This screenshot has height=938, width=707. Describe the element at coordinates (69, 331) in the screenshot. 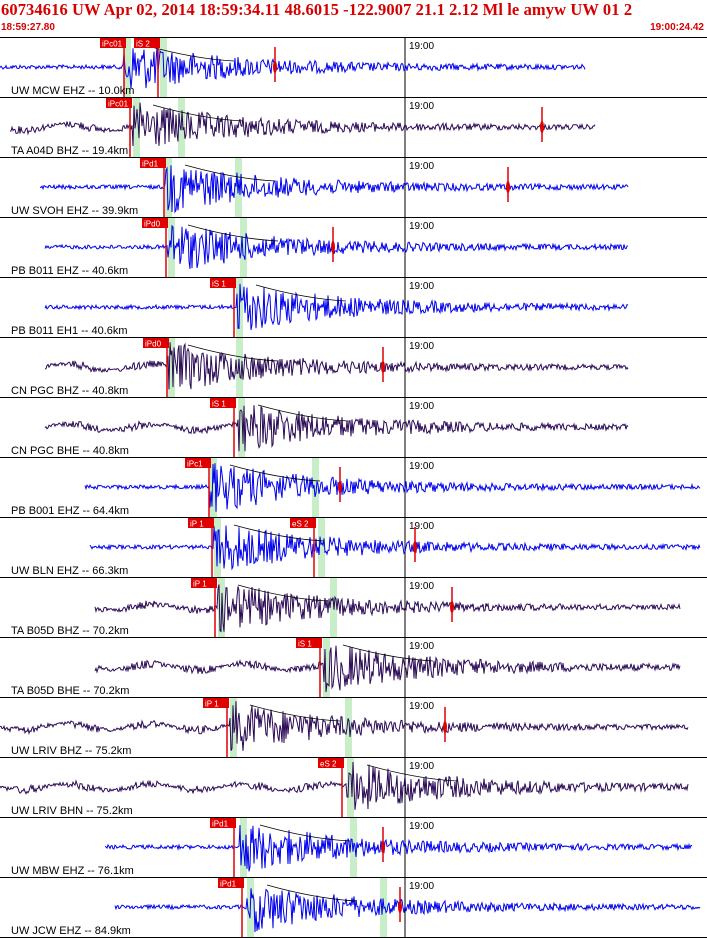

I see `station-label: PB B011 EH1 -- 40.6km` at that location.